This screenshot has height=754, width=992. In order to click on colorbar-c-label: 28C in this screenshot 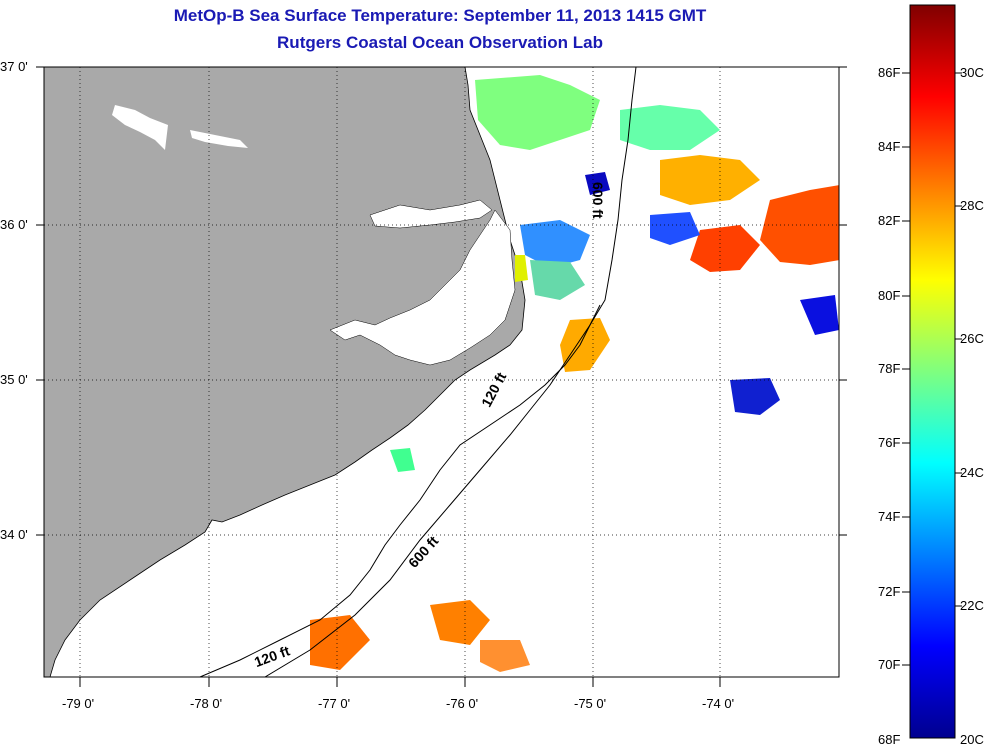, I will do `click(972, 205)`.